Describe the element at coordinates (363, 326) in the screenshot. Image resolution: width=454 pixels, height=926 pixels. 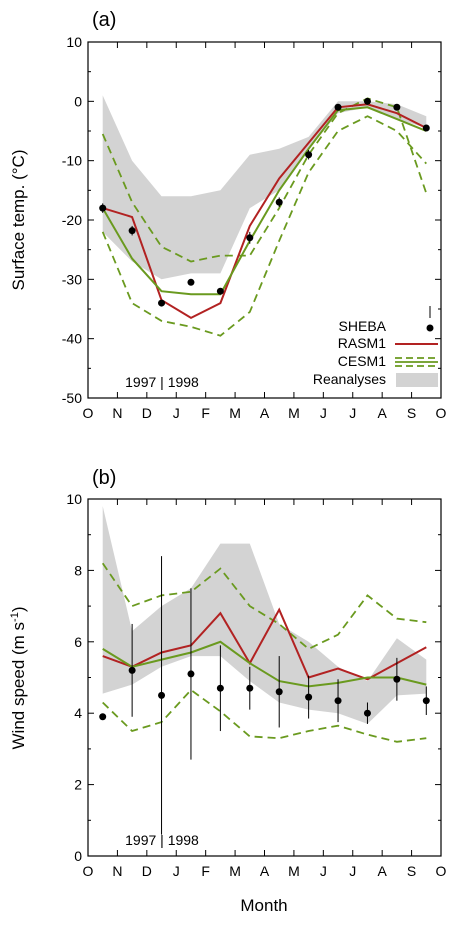
I see `legend-label-sheba: SHEBA` at that location.